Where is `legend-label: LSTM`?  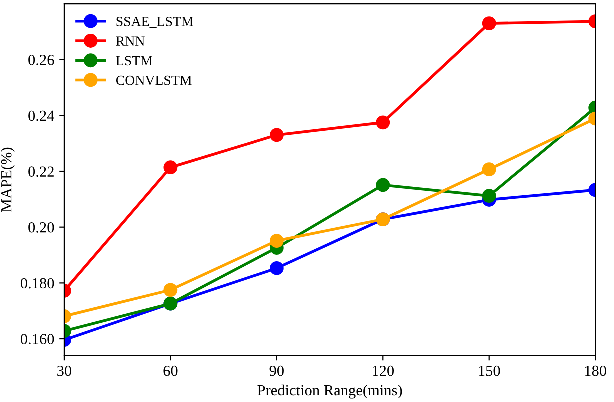
legend-label: LSTM is located at coordinates (134, 61).